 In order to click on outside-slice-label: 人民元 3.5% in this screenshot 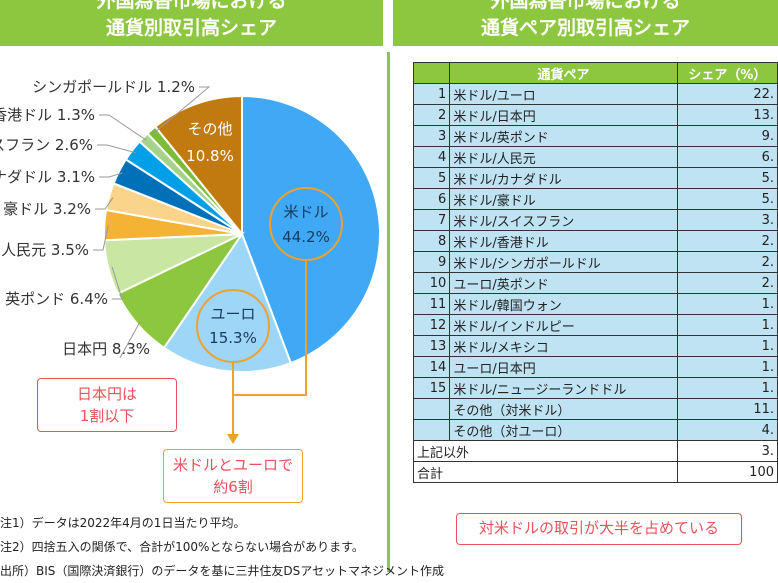, I will do `click(45, 250)`.